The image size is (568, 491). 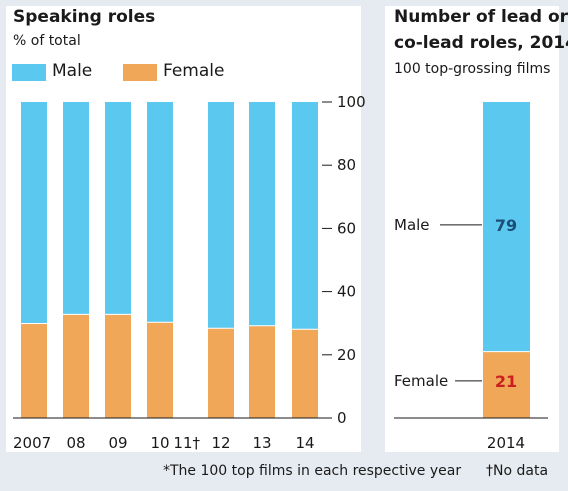 I want to click on female-value-label: 21, so click(x=506, y=381).